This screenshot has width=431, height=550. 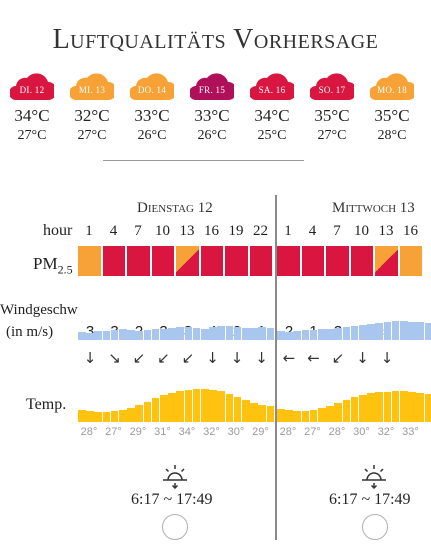 What do you see at coordinates (152, 108) in the screenshot?
I see `forecast-day: DO. 14 33°C 26°C` at bounding box center [152, 108].